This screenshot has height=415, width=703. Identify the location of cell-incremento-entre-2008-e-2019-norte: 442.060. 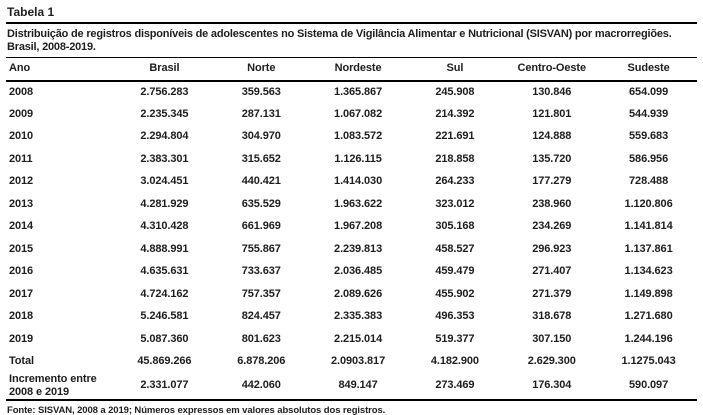
(261, 385).